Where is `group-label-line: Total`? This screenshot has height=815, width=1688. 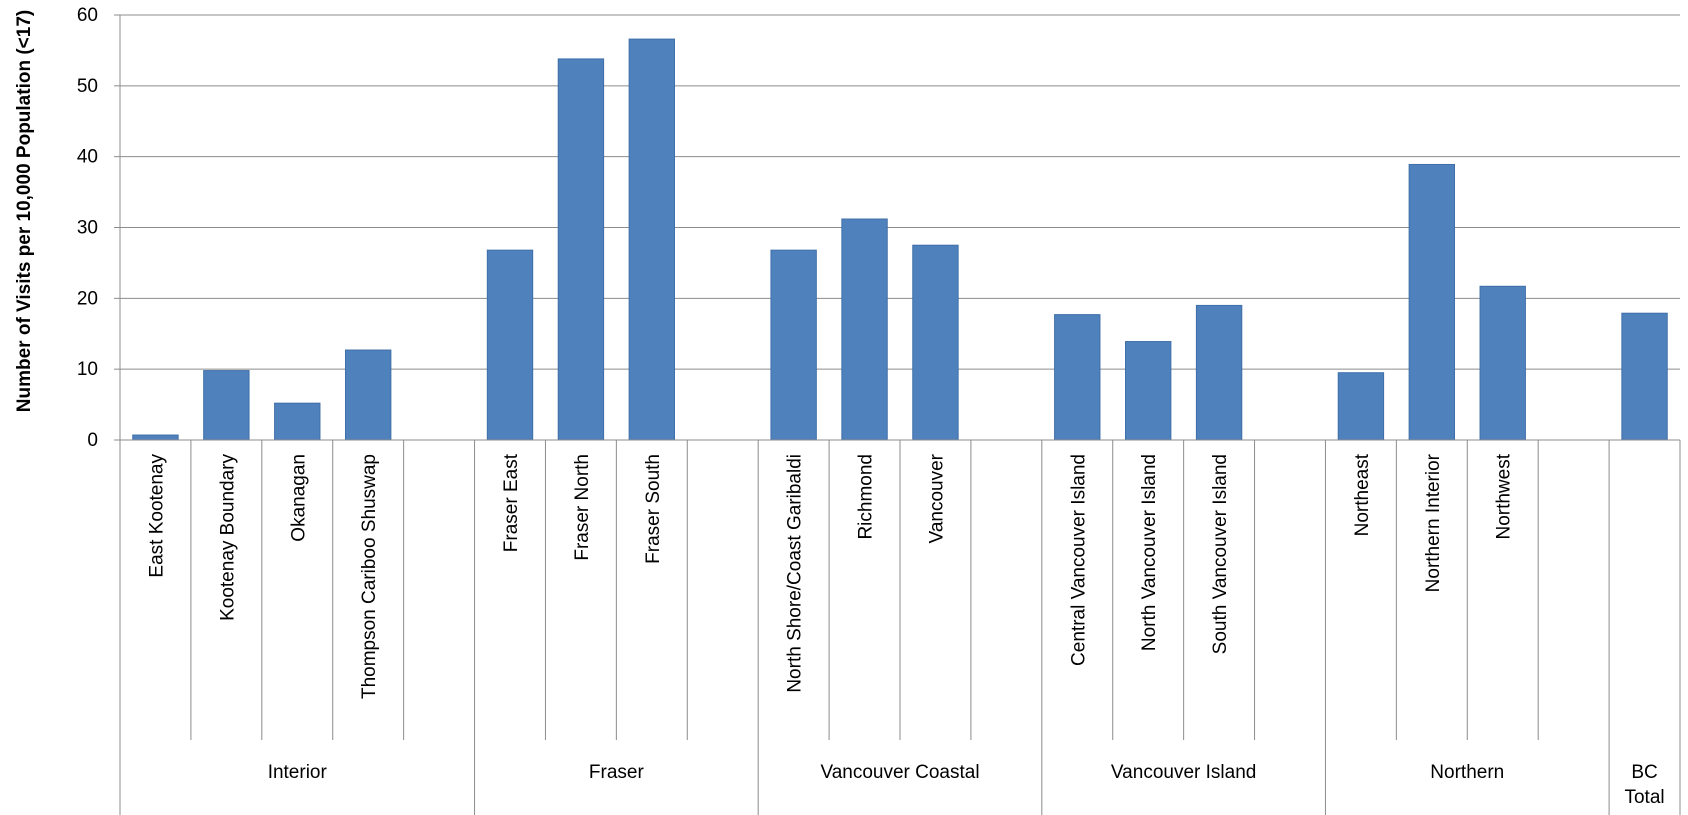 group-label-line: Total is located at coordinates (1644, 797).